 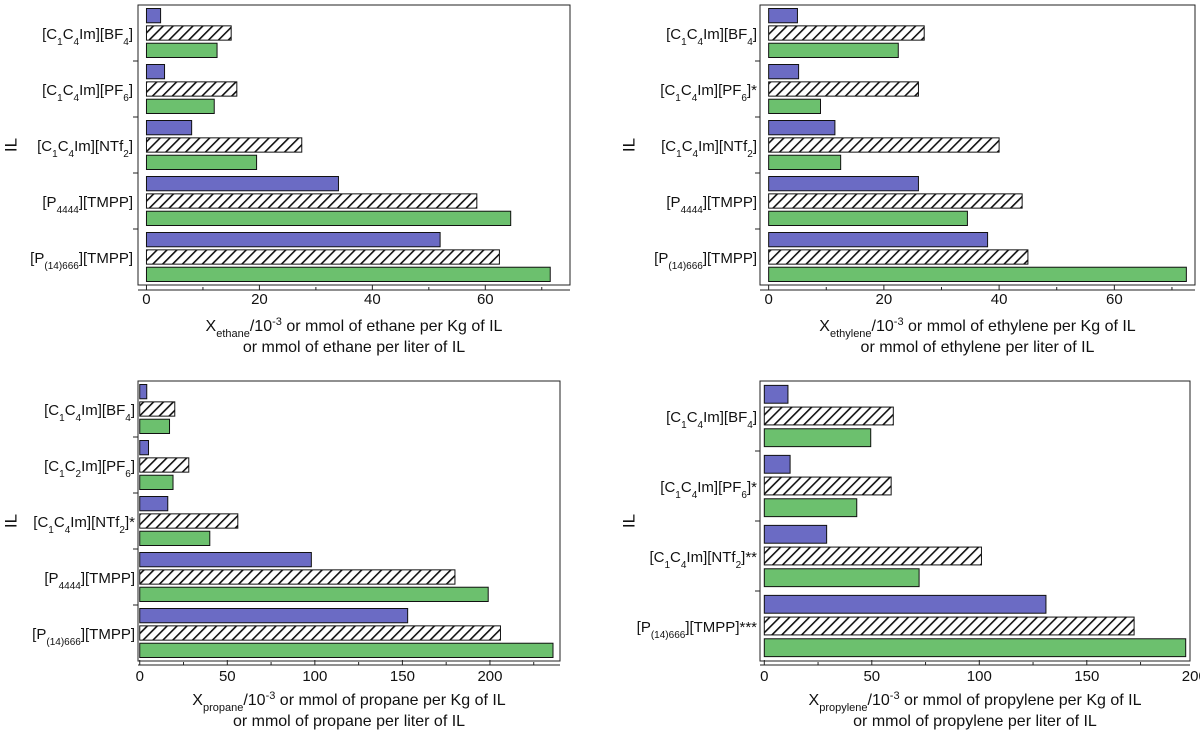 I want to click on x-axis-label-line-1-part: propylene, so click(x=843, y=708).